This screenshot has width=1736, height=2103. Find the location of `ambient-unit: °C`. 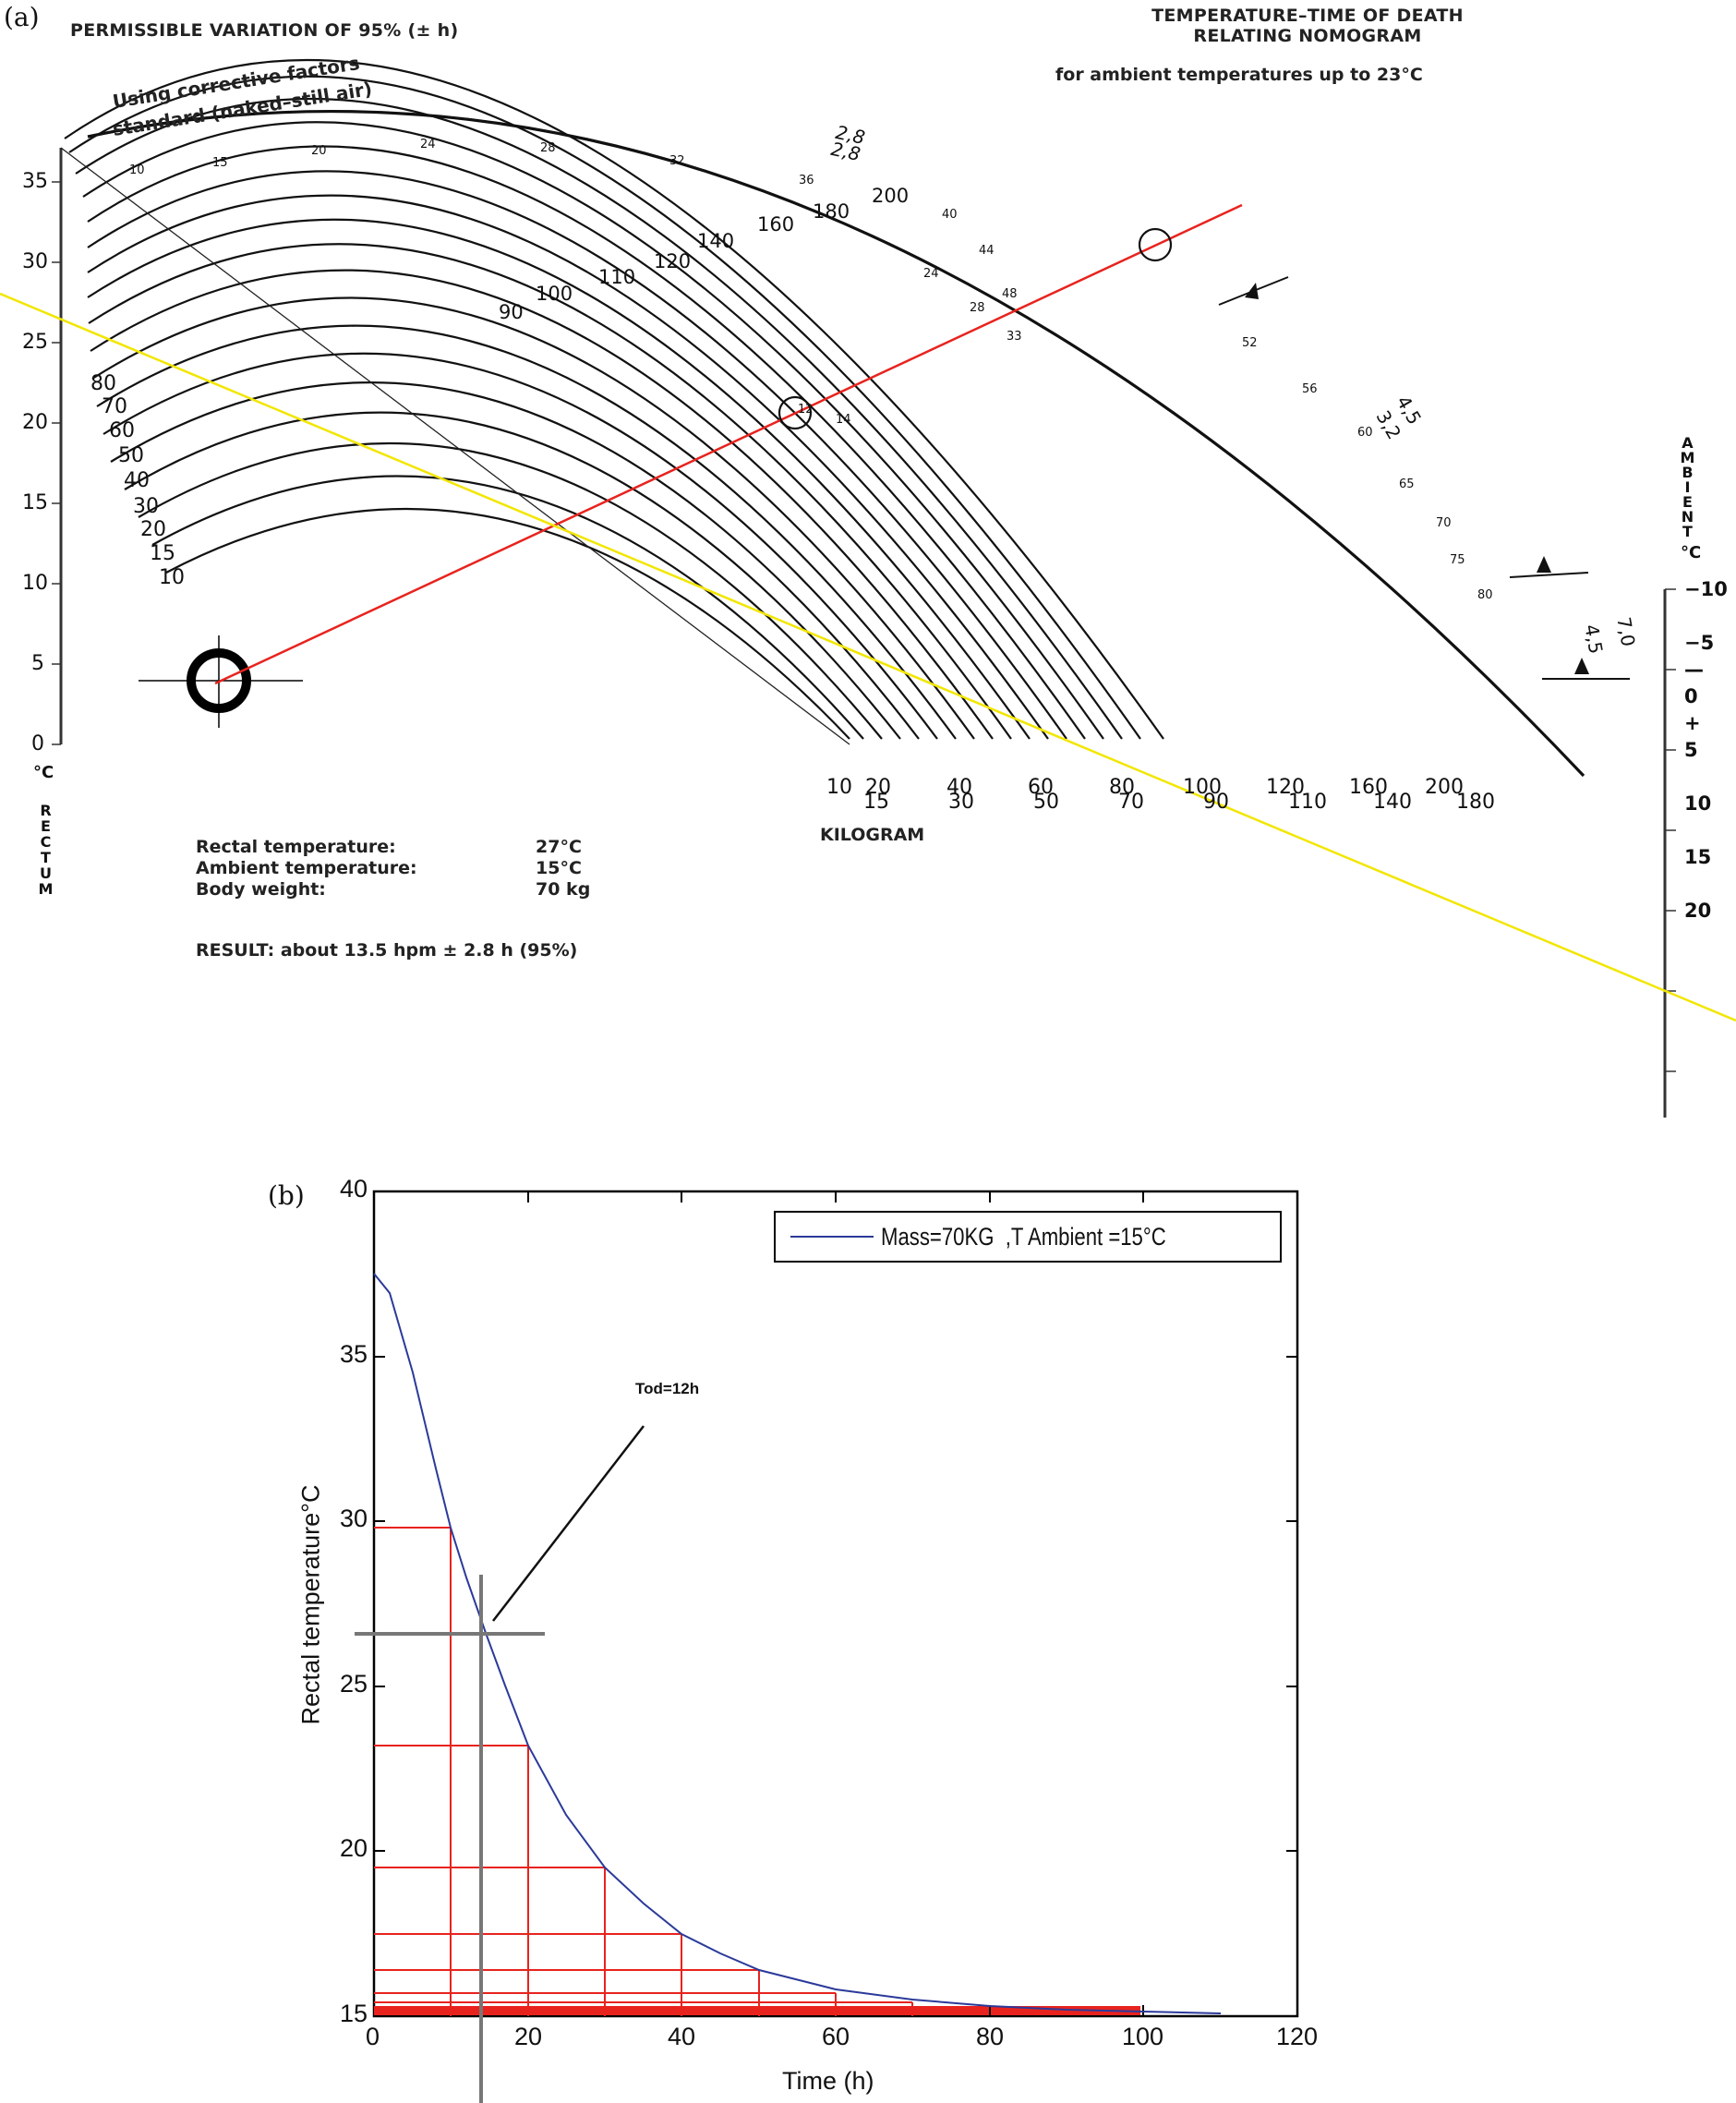

ambient-unit: °C is located at coordinates (1691, 553).